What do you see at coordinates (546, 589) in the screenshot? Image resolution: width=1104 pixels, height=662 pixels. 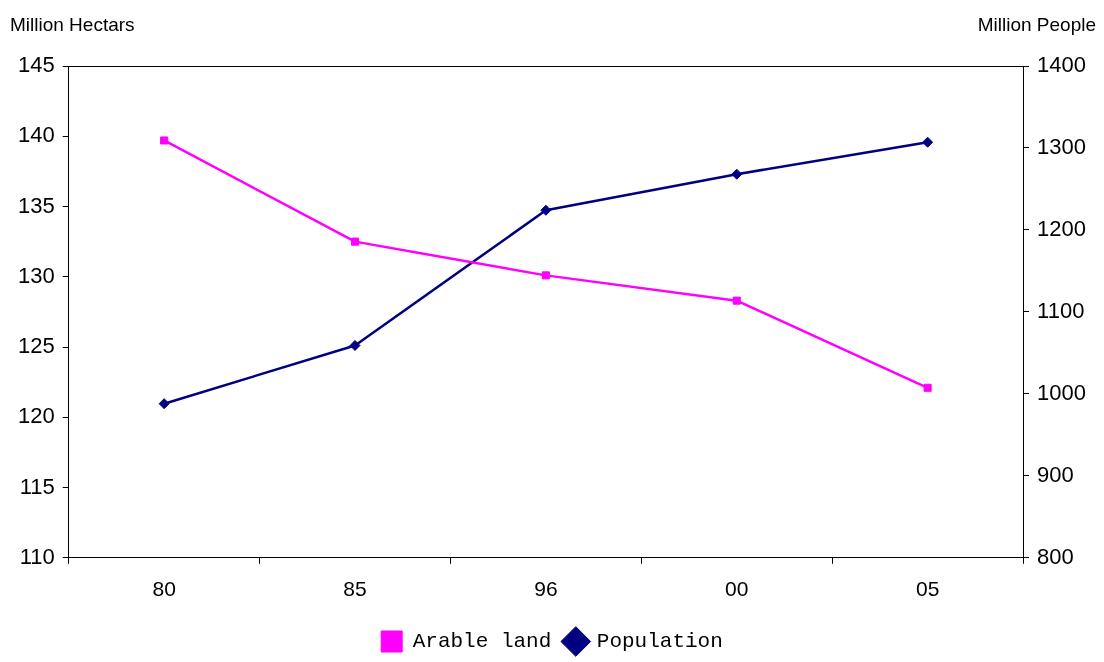 I see `x-tick-label: 96` at bounding box center [546, 589].